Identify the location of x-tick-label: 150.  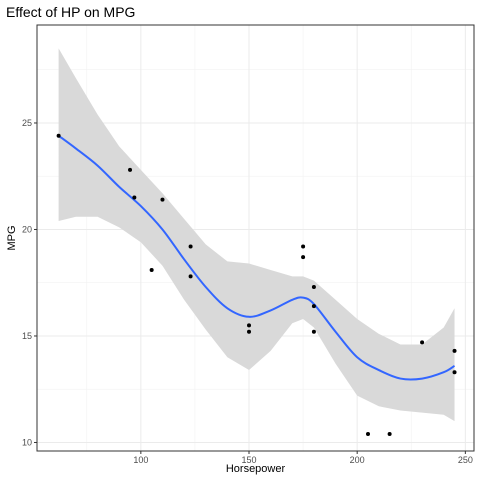
(248, 460).